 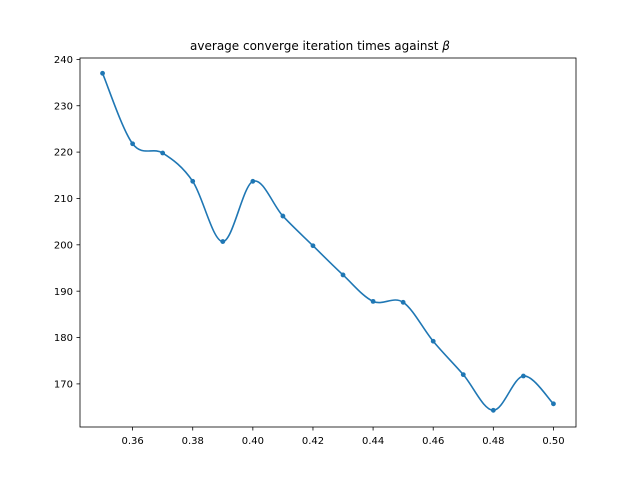 What do you see at coordinates (313, 441) in the screenshot?
I see `x-tick-label: 0.42` at bounding box center [313, 441].